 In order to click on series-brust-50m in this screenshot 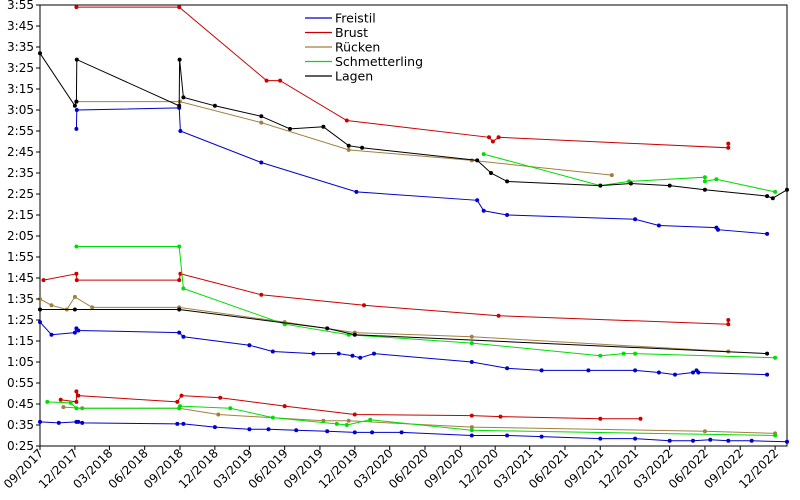, I will do `click(350, 405)`.